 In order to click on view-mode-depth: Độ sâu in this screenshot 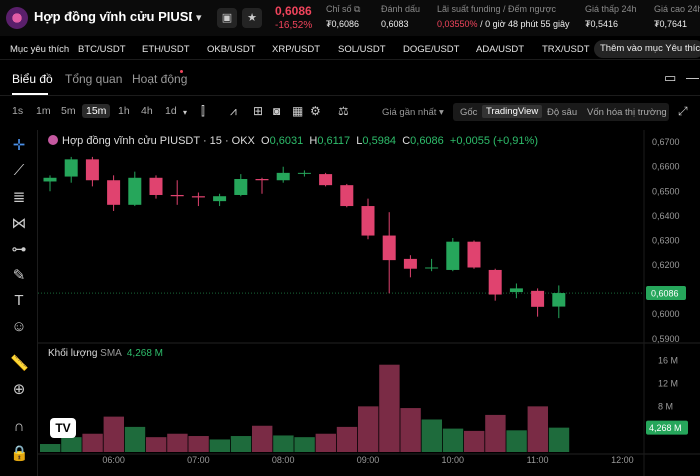, I will do `click(562, 112)`.